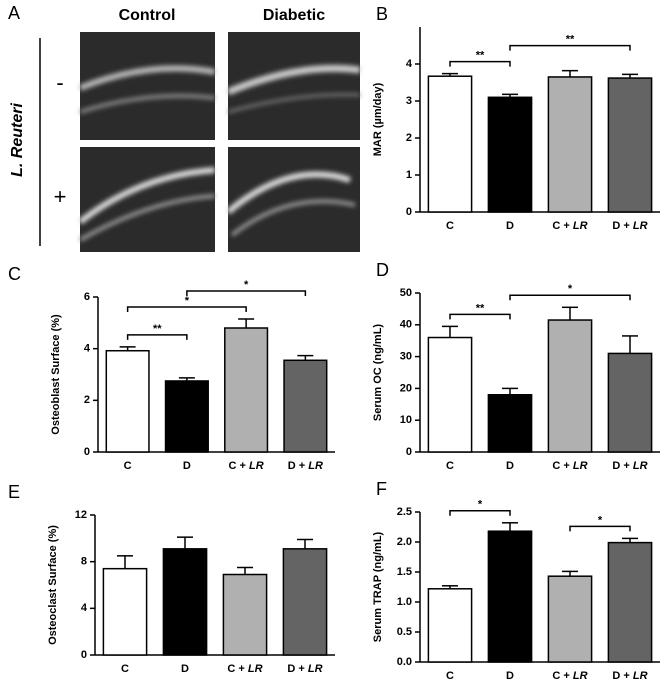 This screenshot has width=667, height=688. What do you see at coordinates (14, 492) in the screenshot?
I see `panel-letter: E` at bounding box center [14, 492].